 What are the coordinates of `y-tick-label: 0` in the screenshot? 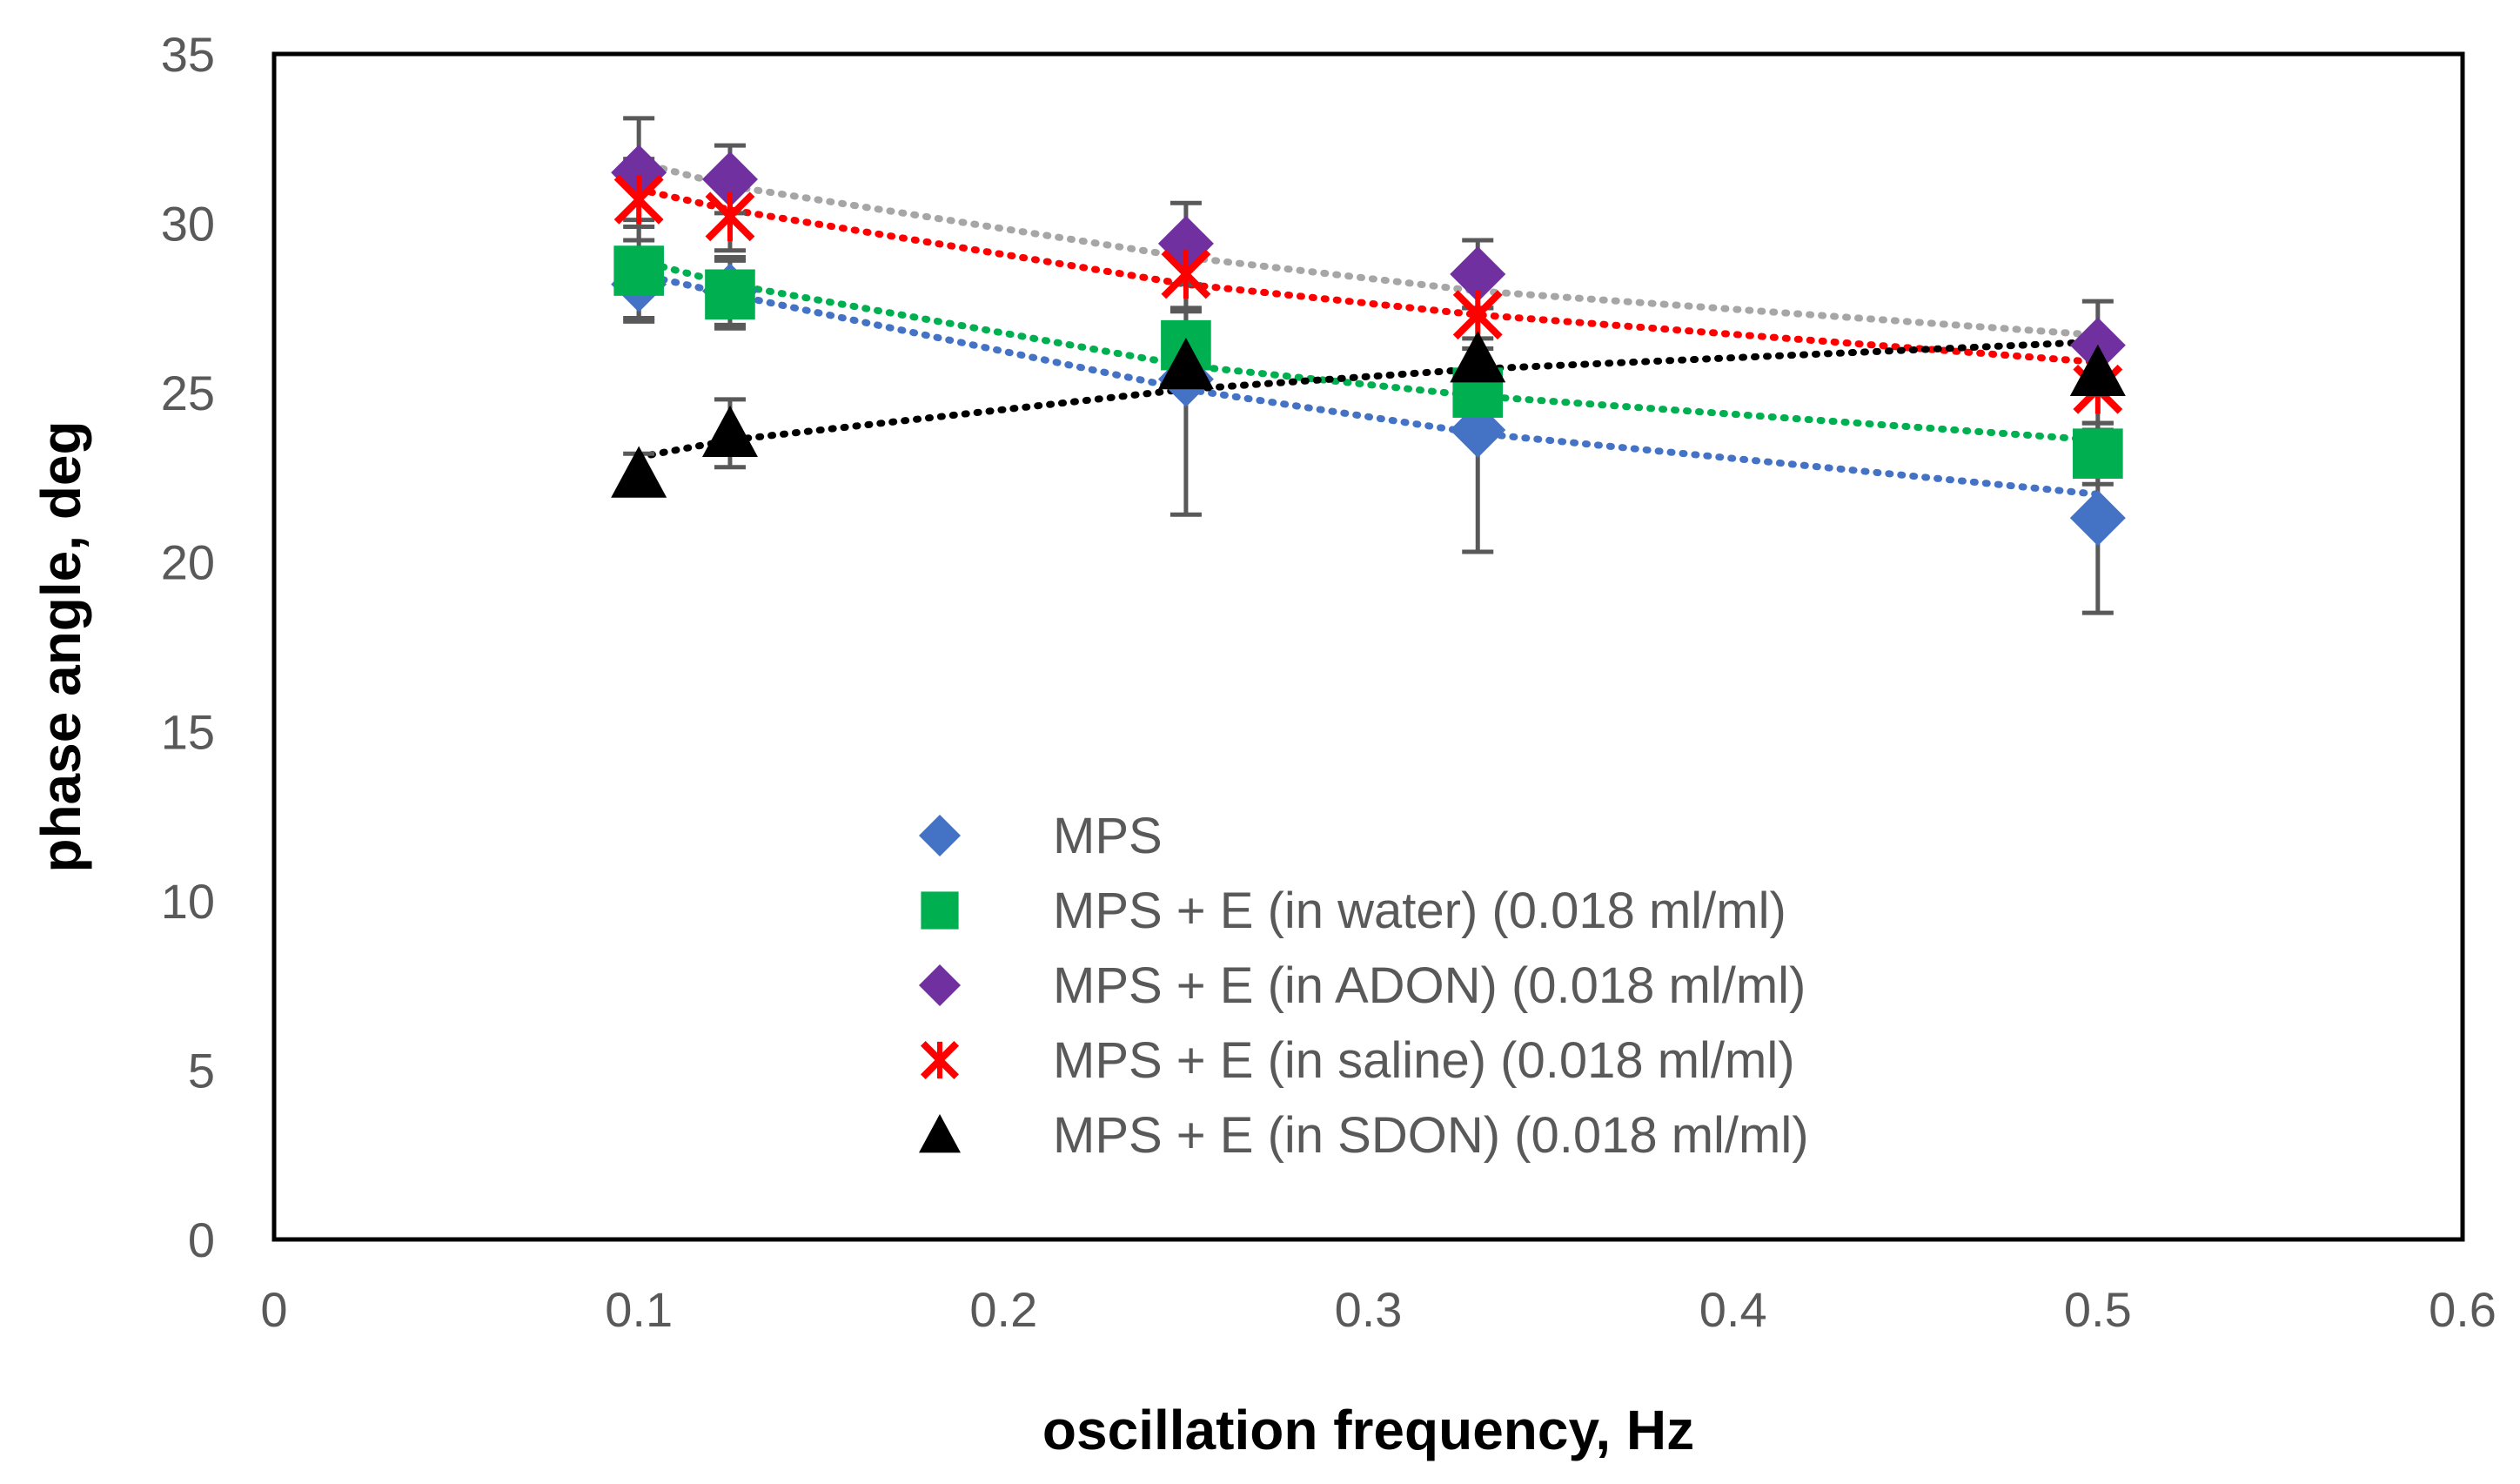 It's located at (201, 1240).